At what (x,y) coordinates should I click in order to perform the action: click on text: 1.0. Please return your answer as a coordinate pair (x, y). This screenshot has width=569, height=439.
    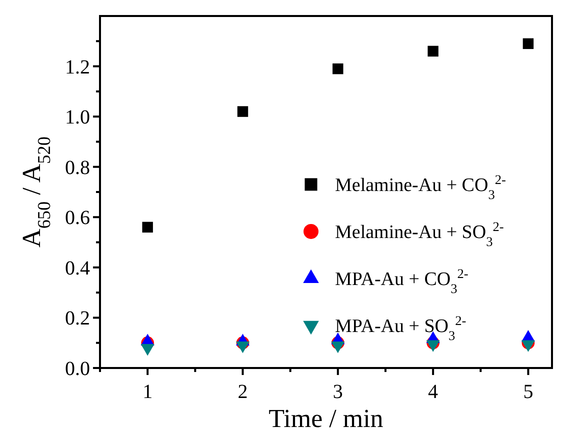
    Looking at the image, I should click on (77, 117).